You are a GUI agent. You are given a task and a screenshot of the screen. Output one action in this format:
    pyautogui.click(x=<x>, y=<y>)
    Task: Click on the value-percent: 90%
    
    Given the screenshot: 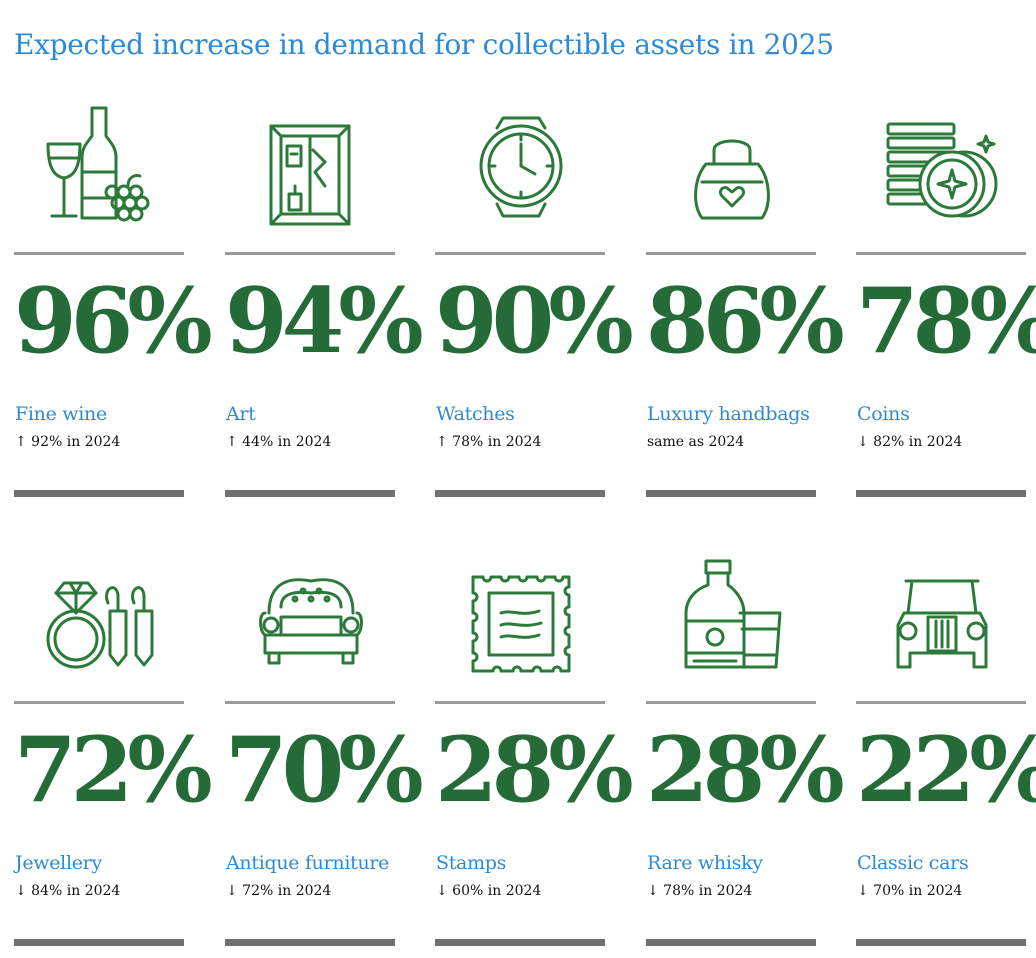 What is the action you would take?
    pyautogui.click(x=534, y=321)
    